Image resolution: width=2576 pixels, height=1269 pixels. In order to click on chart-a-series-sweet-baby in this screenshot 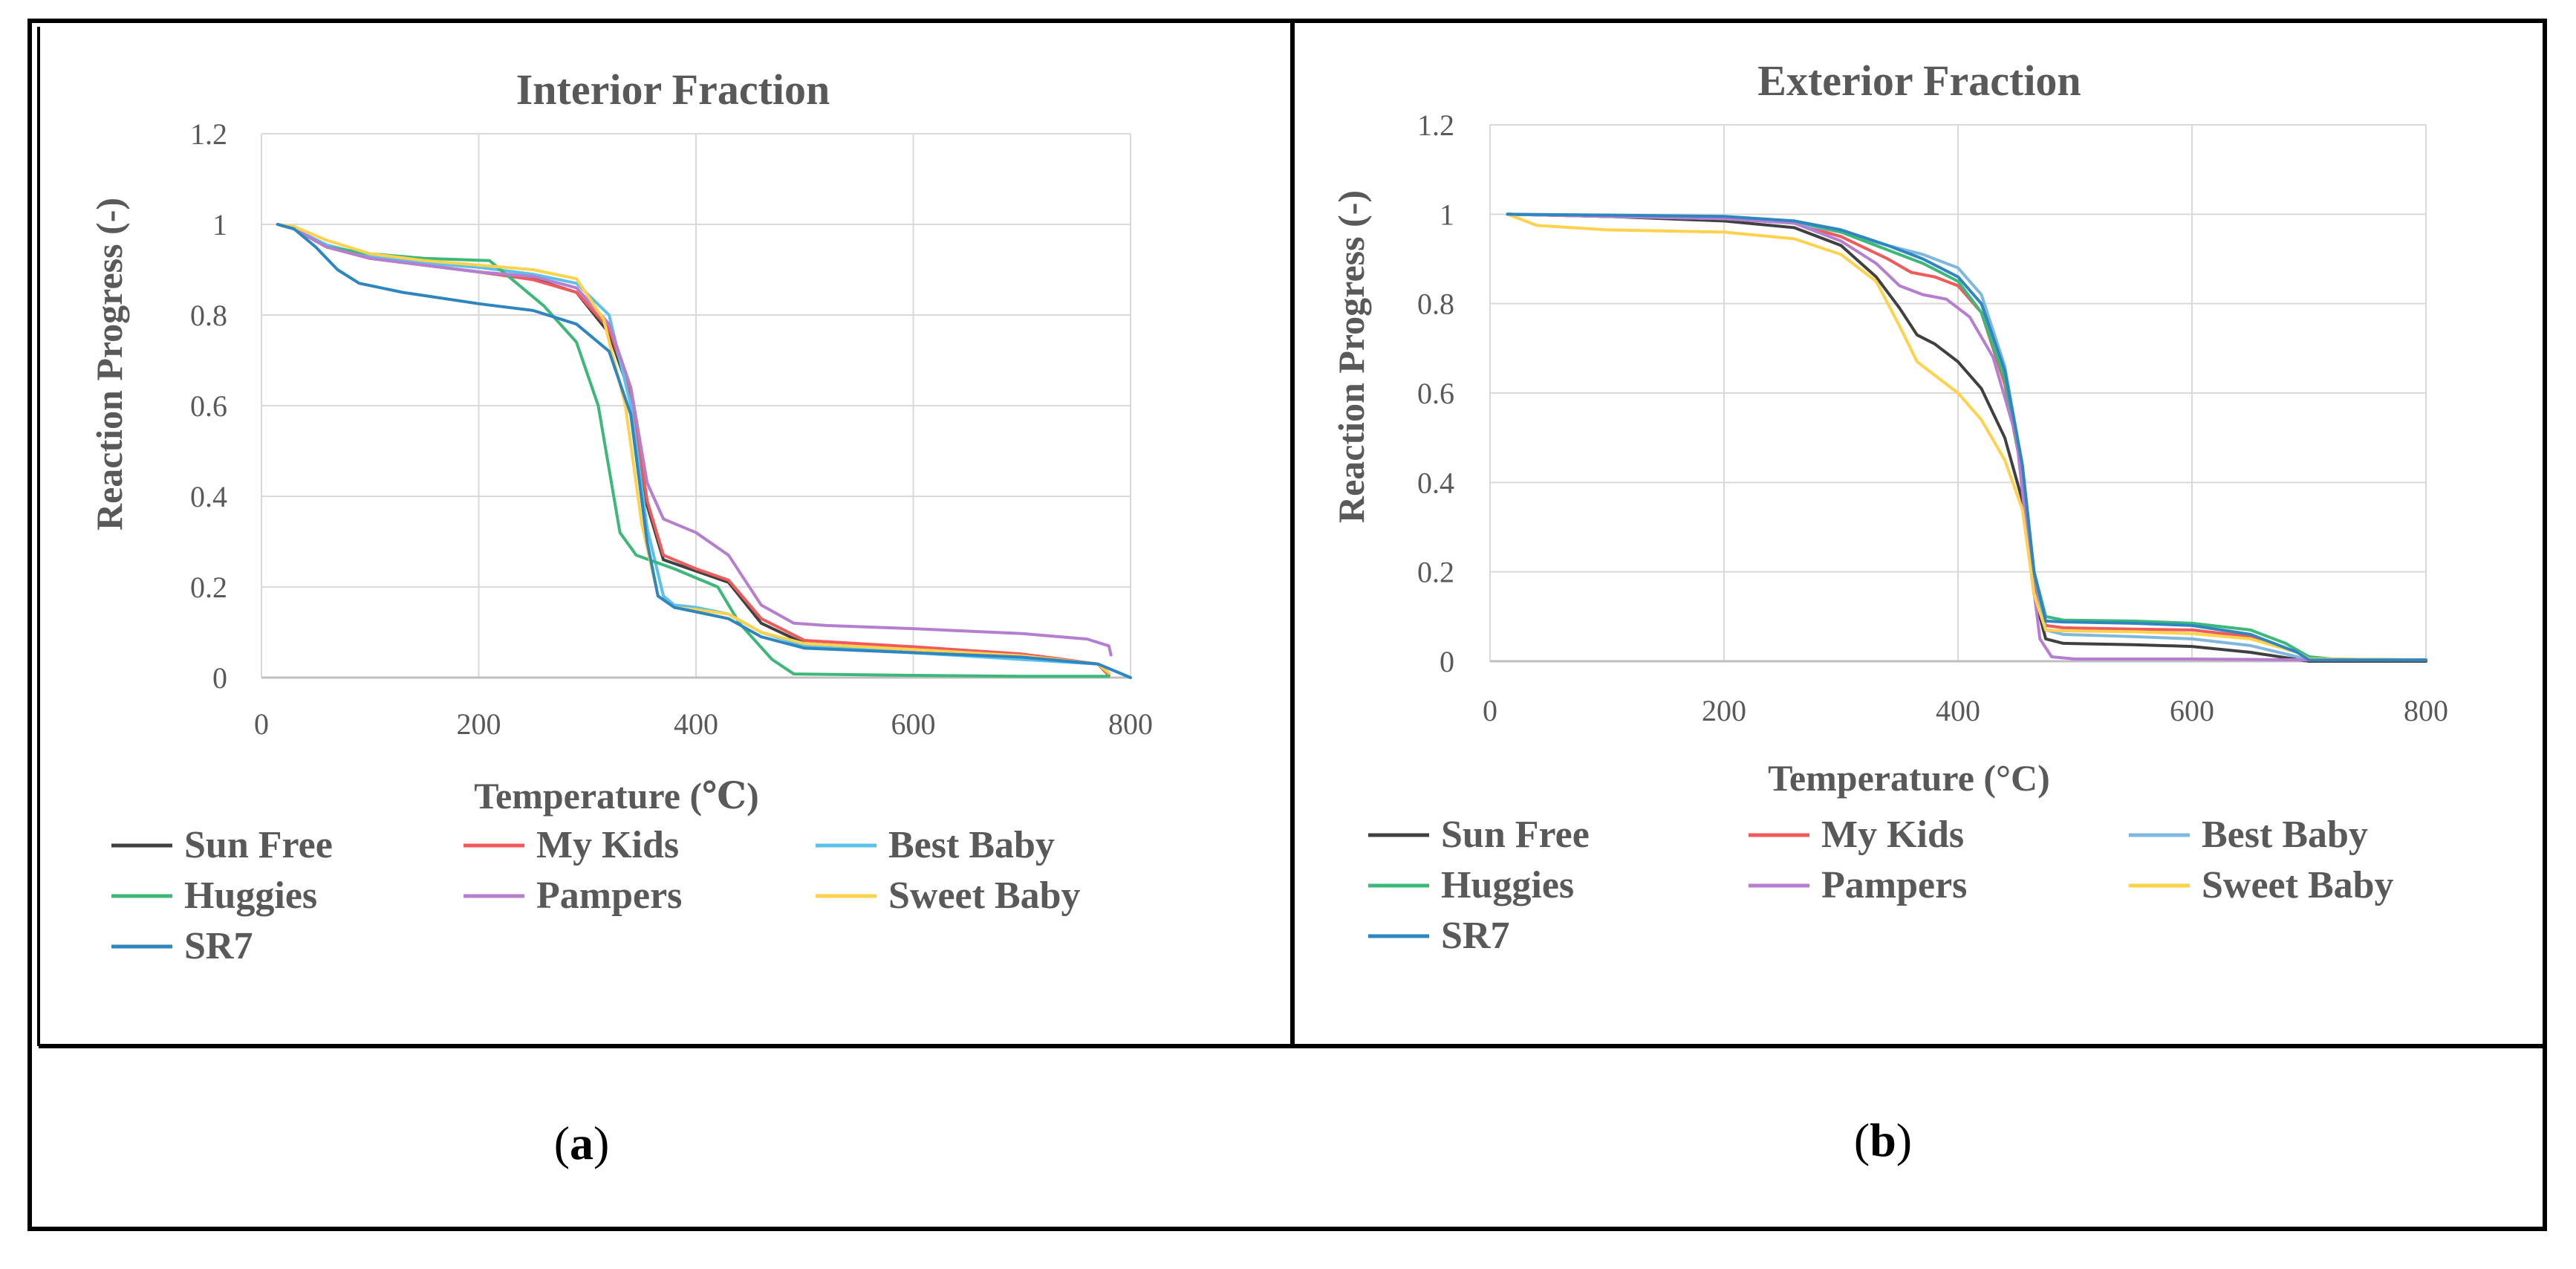, I will do `click(693, 449)`.